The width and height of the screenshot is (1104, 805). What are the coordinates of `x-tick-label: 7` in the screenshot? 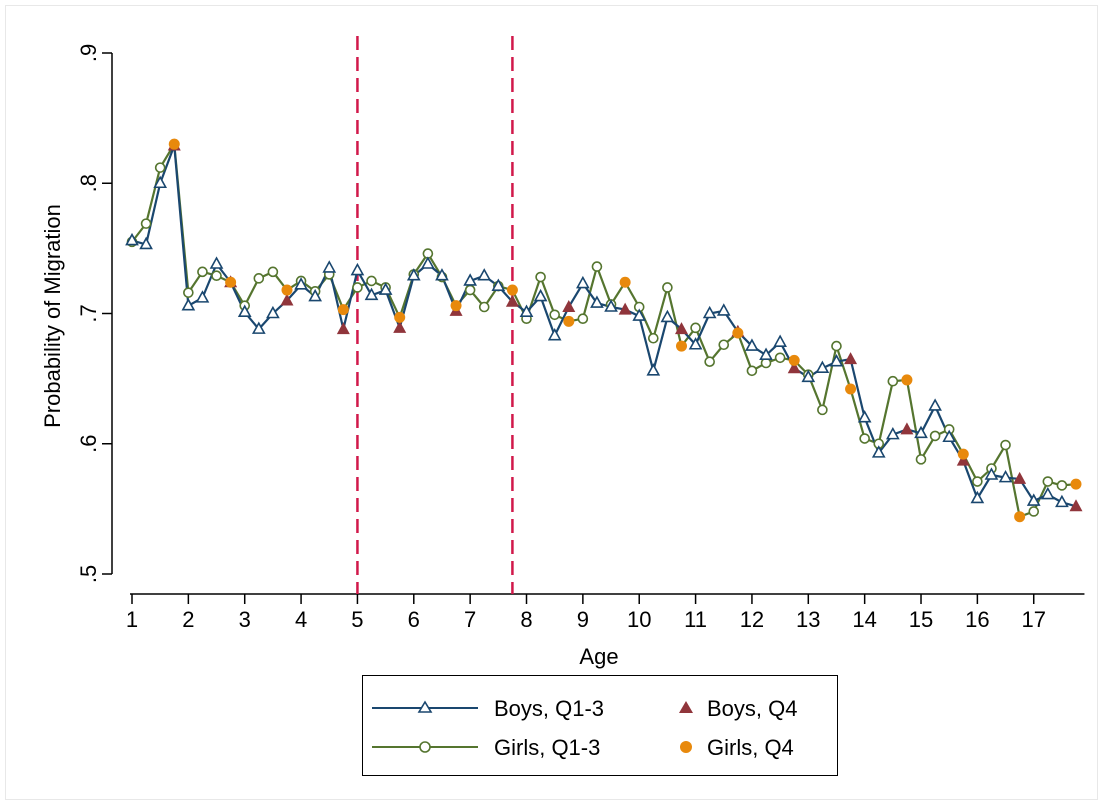 It's located at (470, 619).